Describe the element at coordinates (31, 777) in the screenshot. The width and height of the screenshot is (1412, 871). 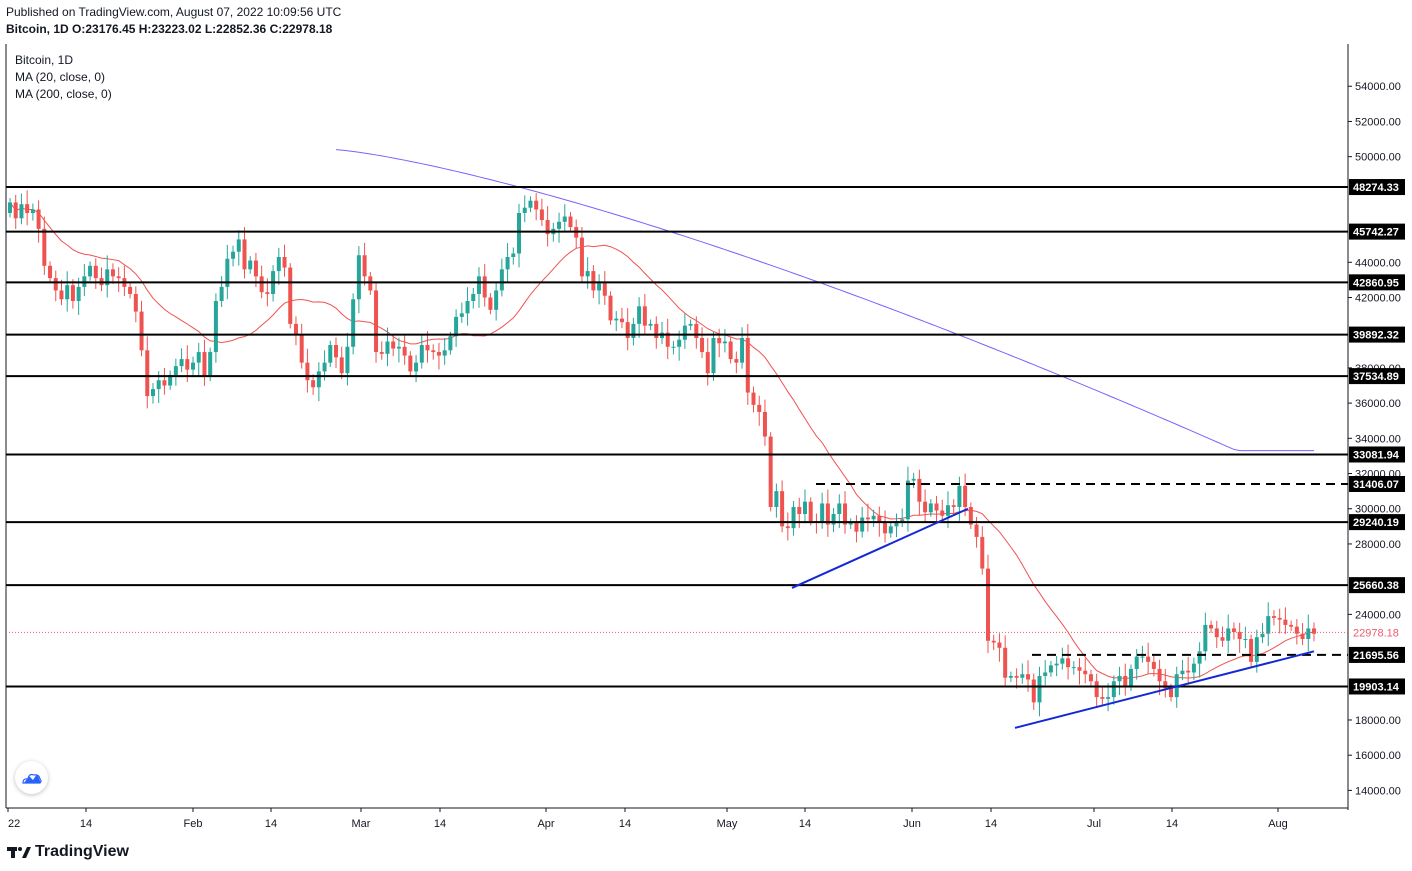
I see `tradingview-widget-button` at that location.